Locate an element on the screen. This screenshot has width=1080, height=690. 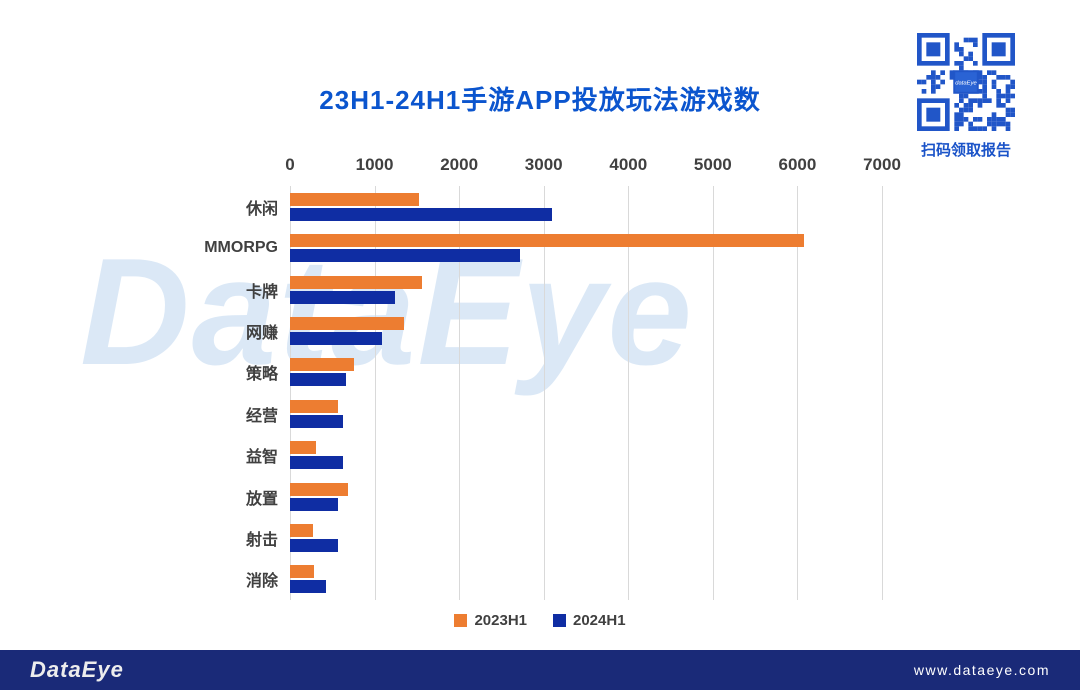
footer-logo: DataEye is located at coordinates (77, 669).